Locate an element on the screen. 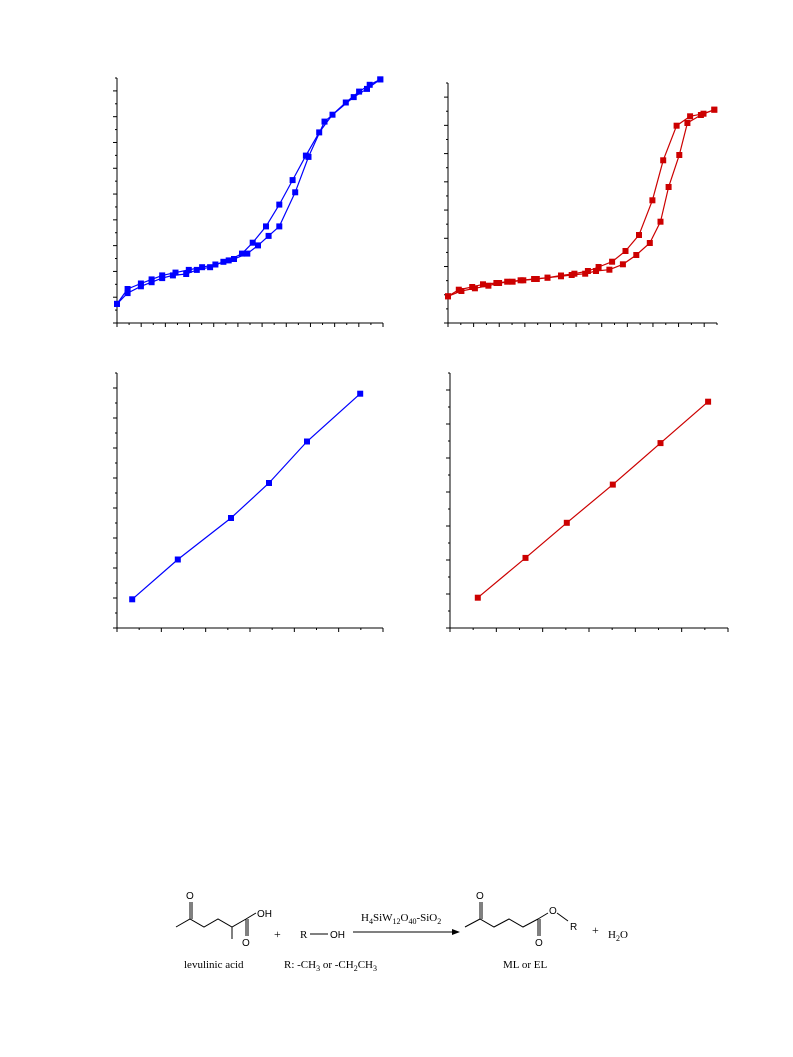  levulinic-acid-structure is located at coordinates (216, 920).